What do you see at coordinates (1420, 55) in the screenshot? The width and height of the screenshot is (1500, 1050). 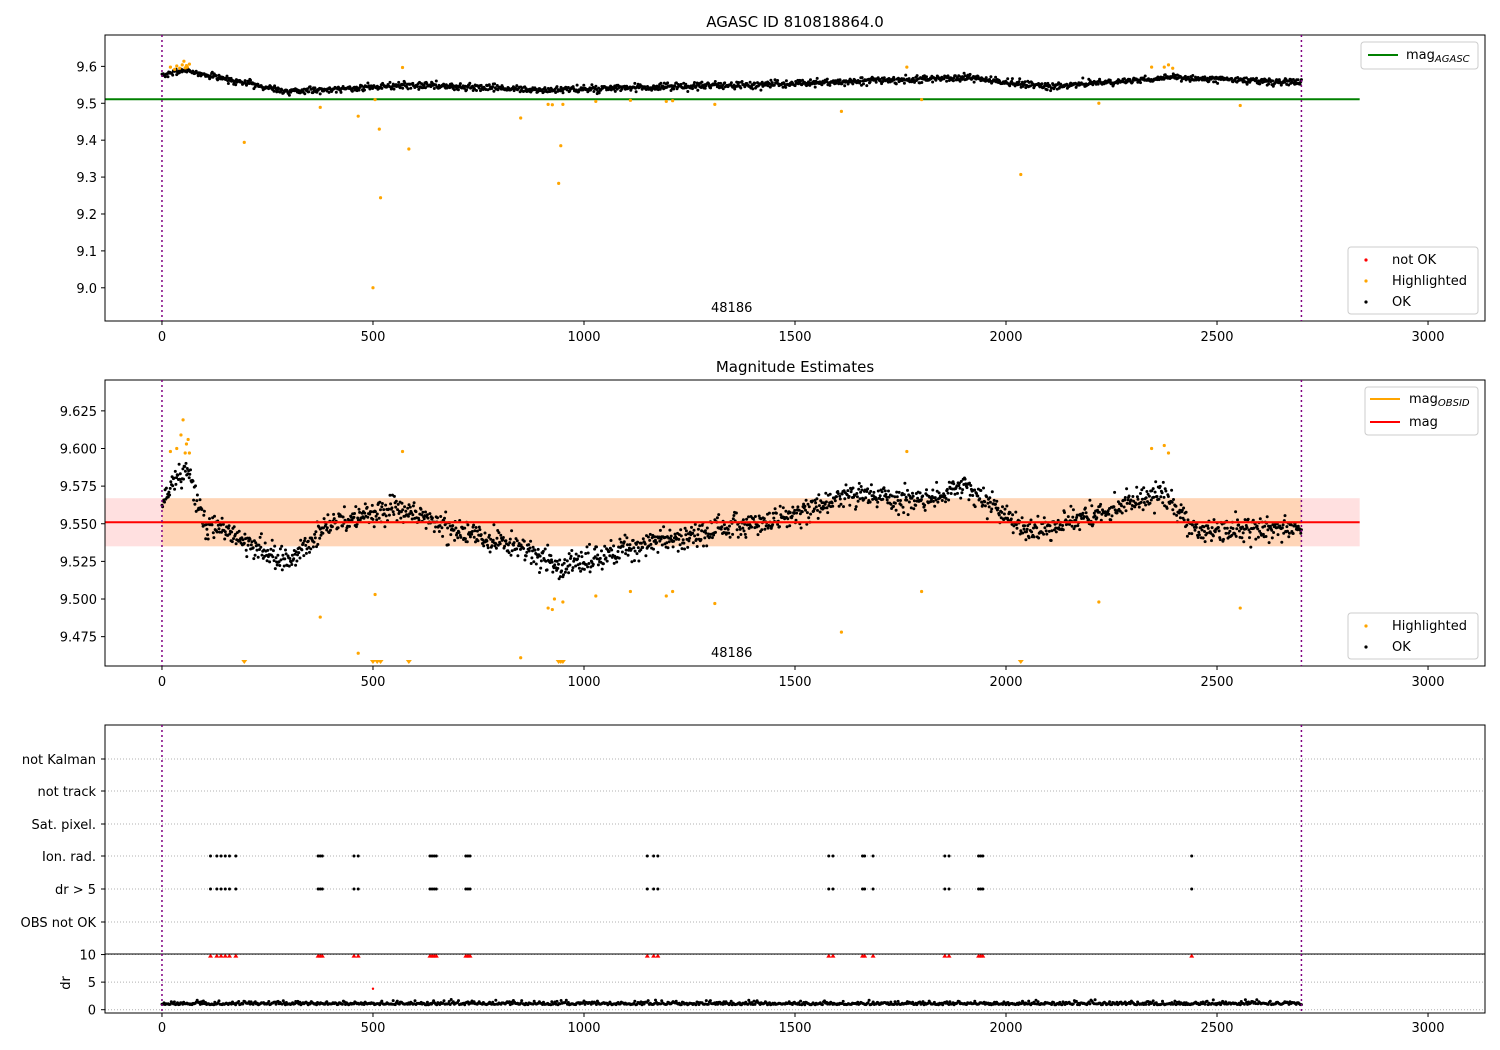 I see `agasc-legend-mag: mag` at bounding box center [1420, 55].